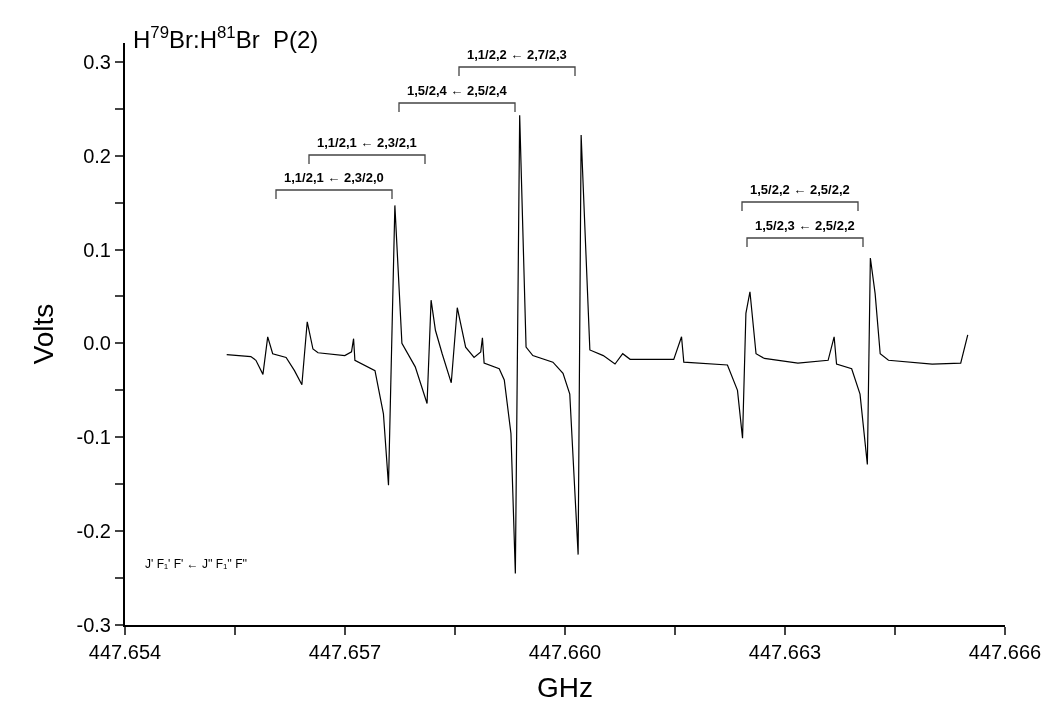 Image resolution: width=1052 pixels, height=717 pixels. What do you see at coordinates (226, 38) in the screenshot?
I see `chart-title: H$^{79}$Br:H$^{81}$Br P(2)` at bounding box center [226, 38].